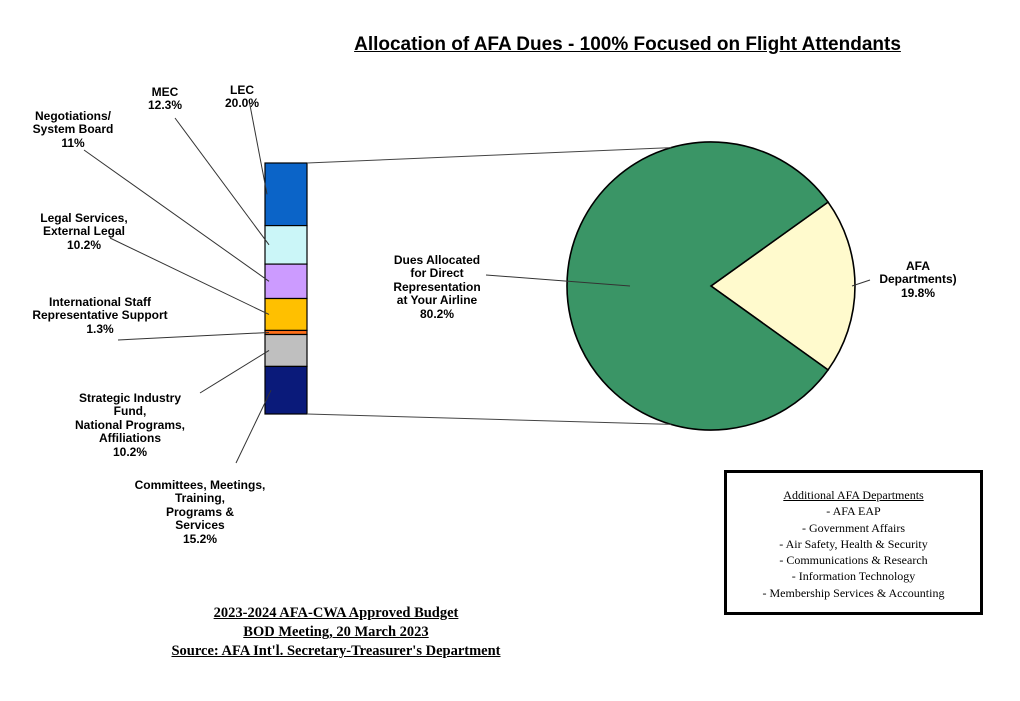  What do you see at coordinates (853, 527) in the screenshot?
I see `department-item: - Government Affairs` at bounding box center [853, 527].